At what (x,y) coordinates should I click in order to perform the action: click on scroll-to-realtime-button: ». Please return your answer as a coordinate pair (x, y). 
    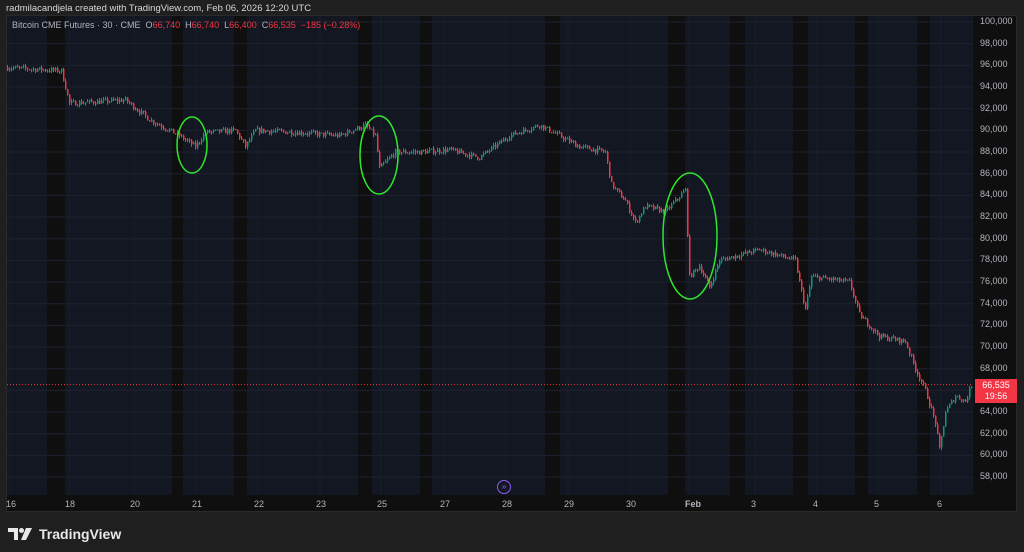
    Looking at the image, I should click on (504, 487).